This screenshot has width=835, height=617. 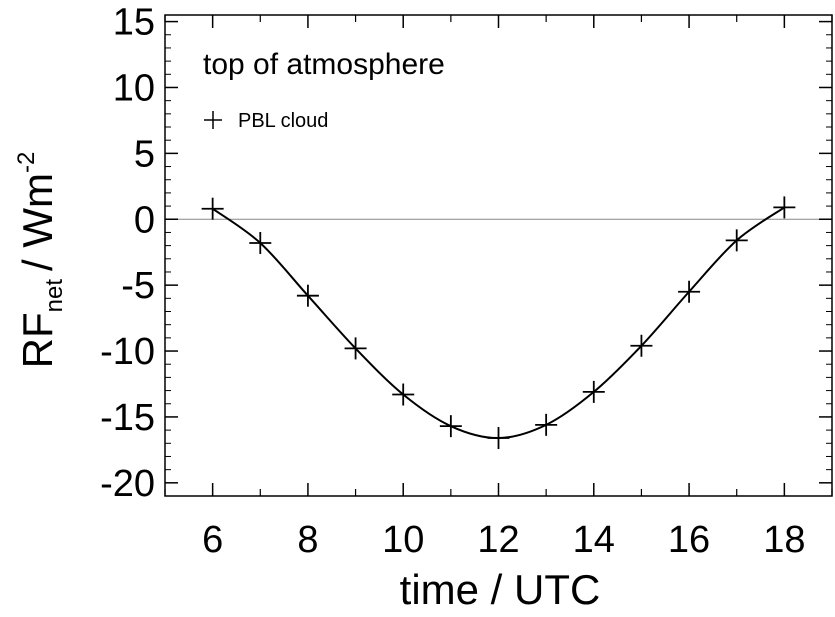 What do you see at coordinates (283, 121) in the screenshot?
I see `legend-label: PBL cloud` at bounding box center [283, 121].